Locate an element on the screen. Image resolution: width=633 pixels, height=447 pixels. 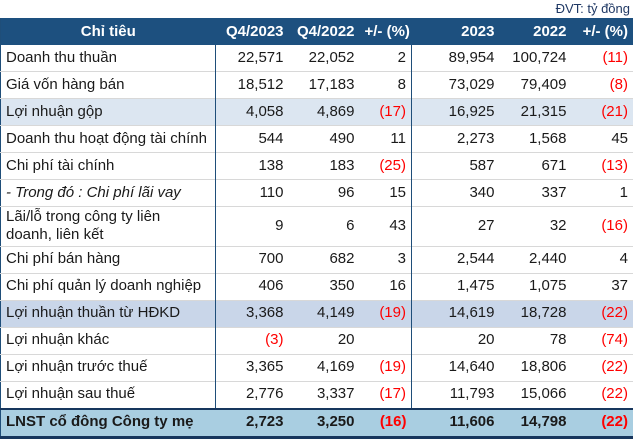
cell-q4-2022: 4,149 is located at coordinates (324, 313).